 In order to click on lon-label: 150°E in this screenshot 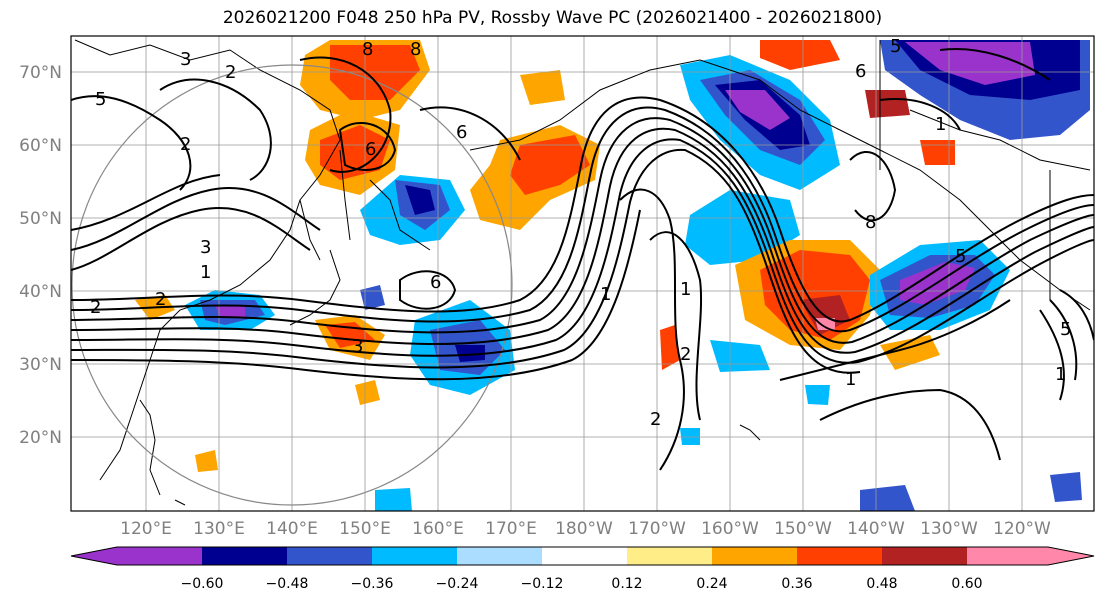, I will do `click(365, 529)`.